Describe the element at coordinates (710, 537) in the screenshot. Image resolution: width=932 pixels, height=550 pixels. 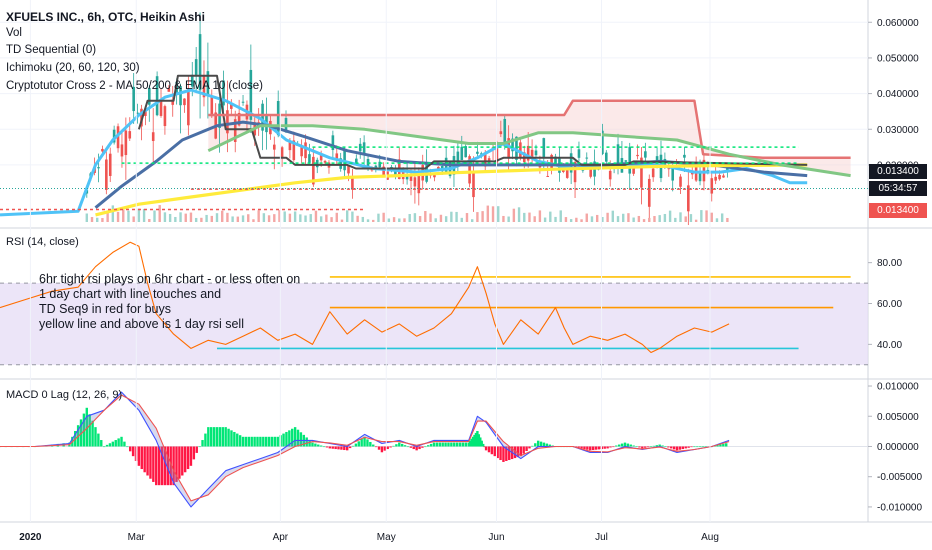
I see `time-tick-label: Aug` at that location.